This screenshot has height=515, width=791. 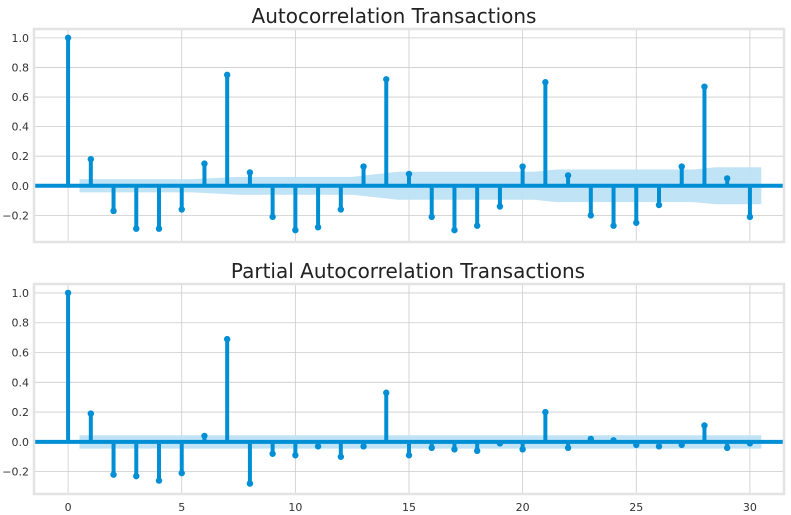 I want to click on pacf-y-tick-label: 1.0, so click(x=21, y=293).